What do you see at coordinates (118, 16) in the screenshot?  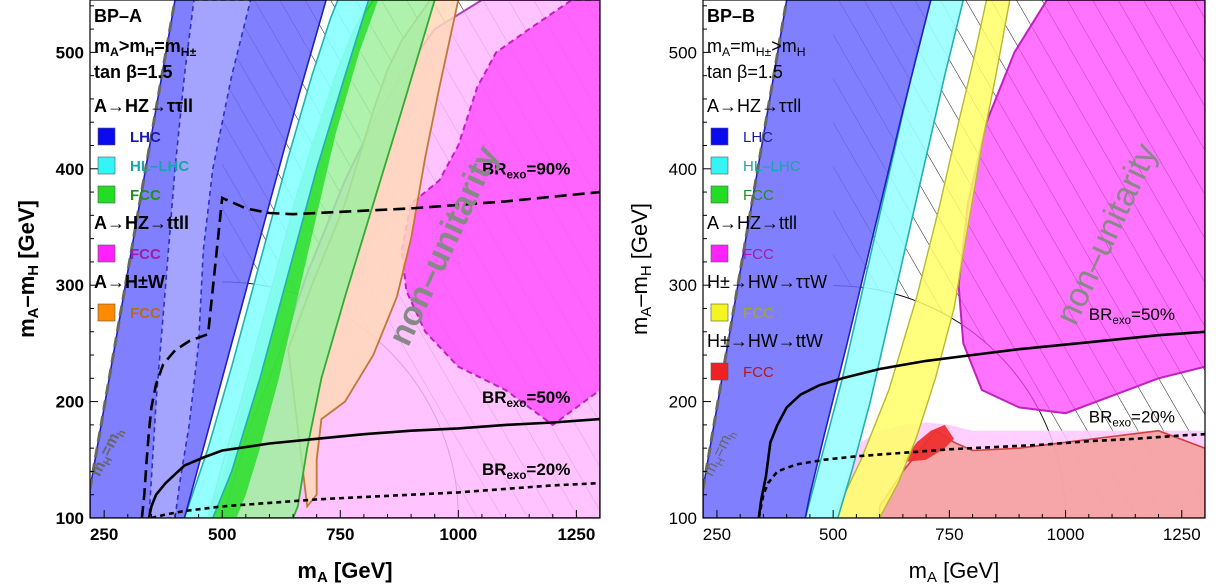 I see `panel-label: BP–A` at bounding box center [118, 16].